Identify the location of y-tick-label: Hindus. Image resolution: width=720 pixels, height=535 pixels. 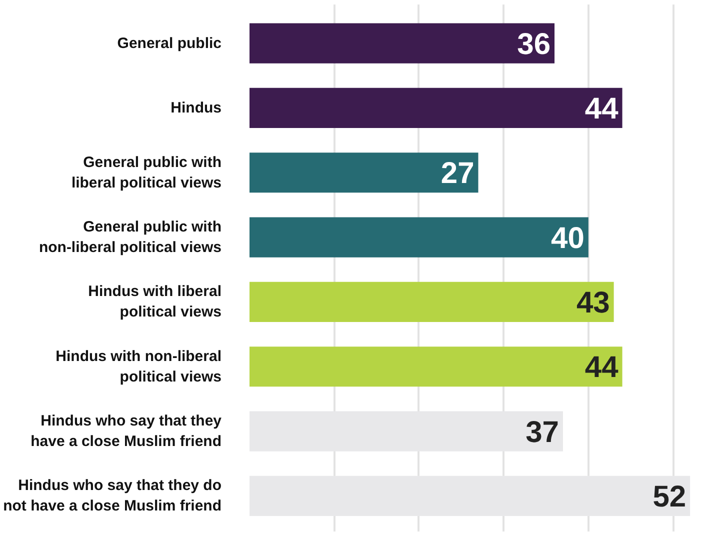
(196, 107).